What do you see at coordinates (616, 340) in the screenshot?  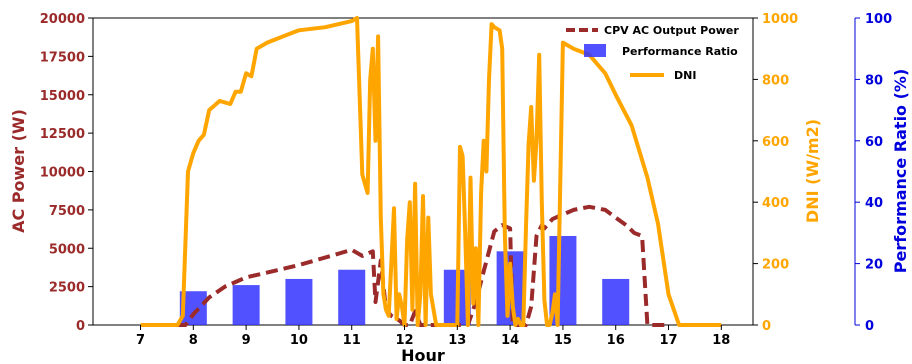 I see `x-tick-label: 16` at bounding box center [616, 340].